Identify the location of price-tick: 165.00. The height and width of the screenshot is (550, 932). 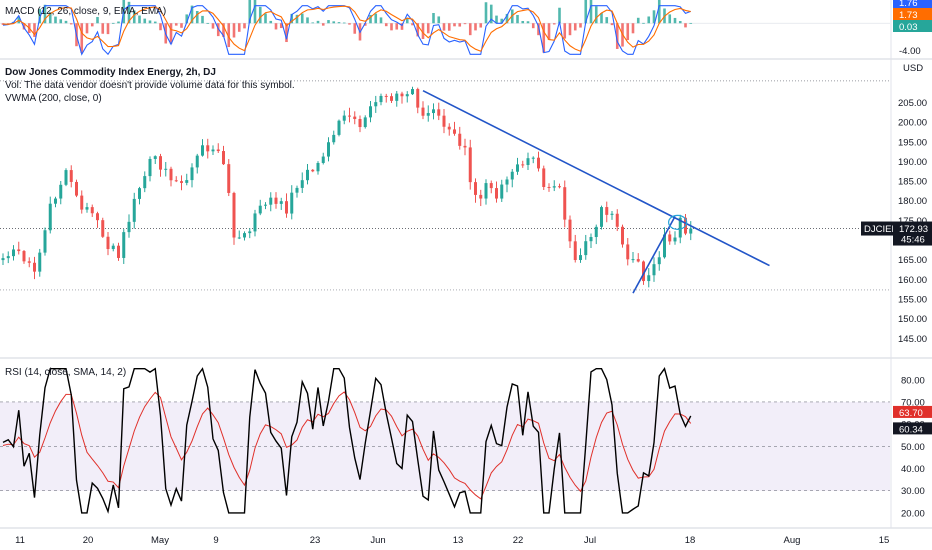
(912, 260).